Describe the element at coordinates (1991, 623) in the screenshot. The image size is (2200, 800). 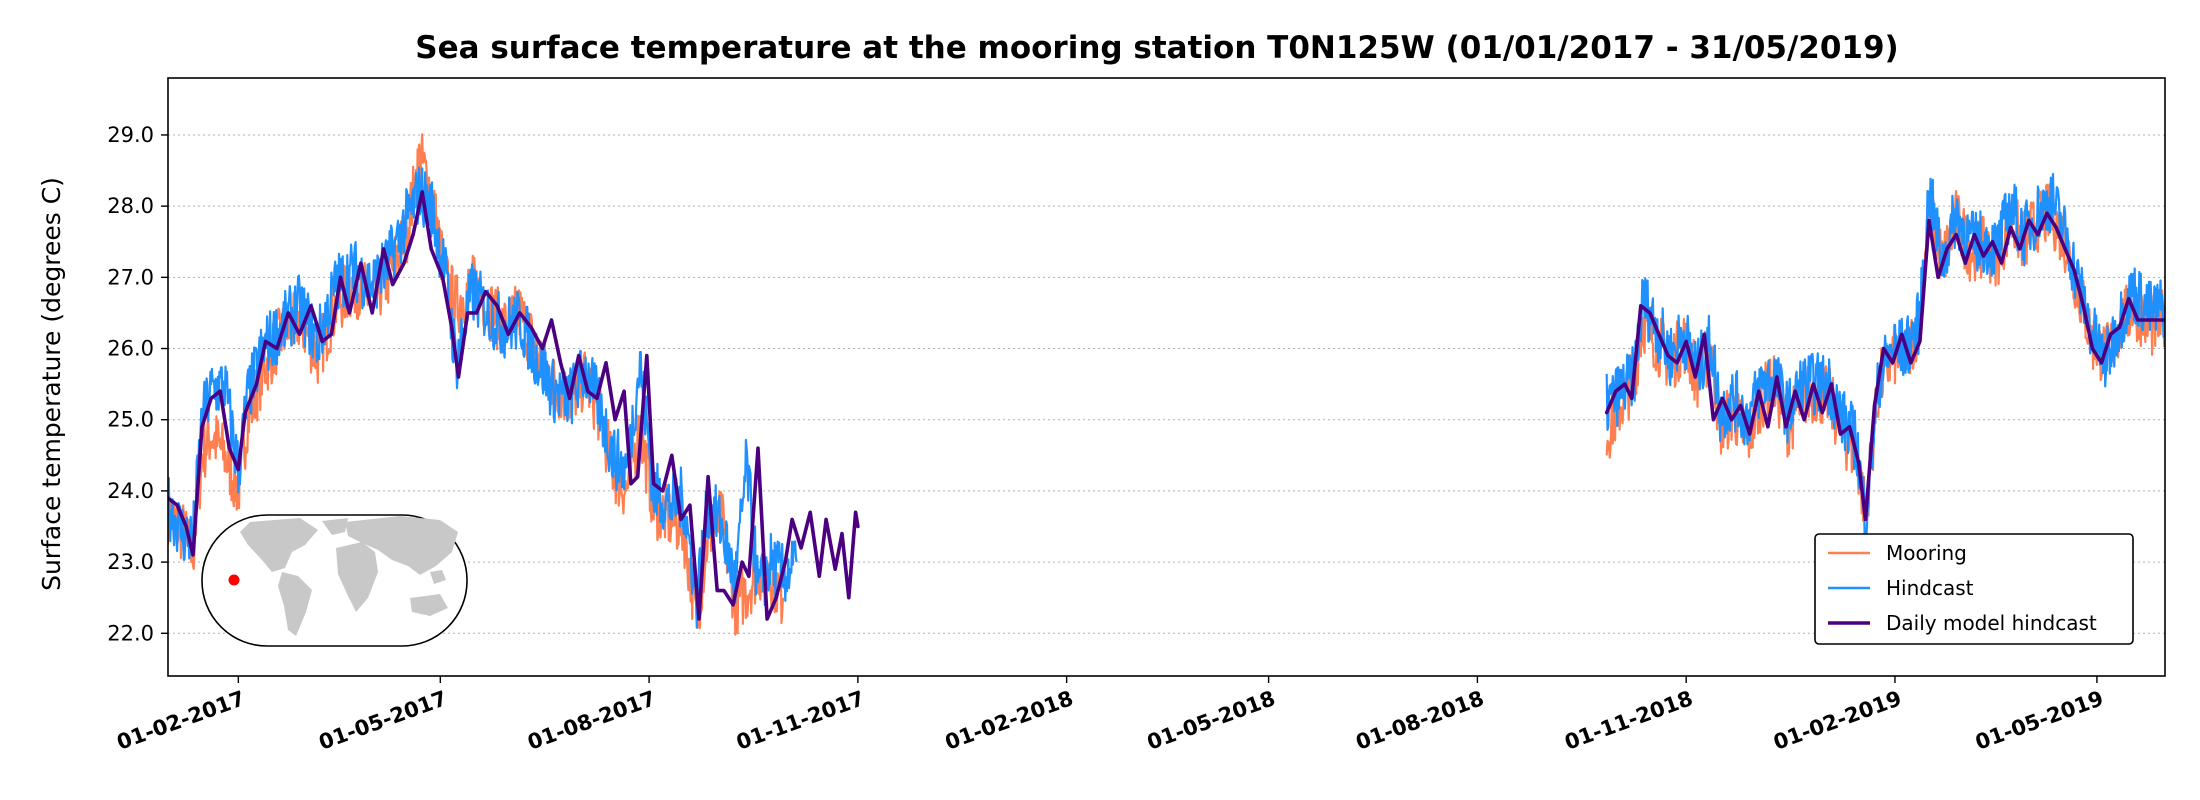
I see `legend-label: Daily model hindcast` at that location.